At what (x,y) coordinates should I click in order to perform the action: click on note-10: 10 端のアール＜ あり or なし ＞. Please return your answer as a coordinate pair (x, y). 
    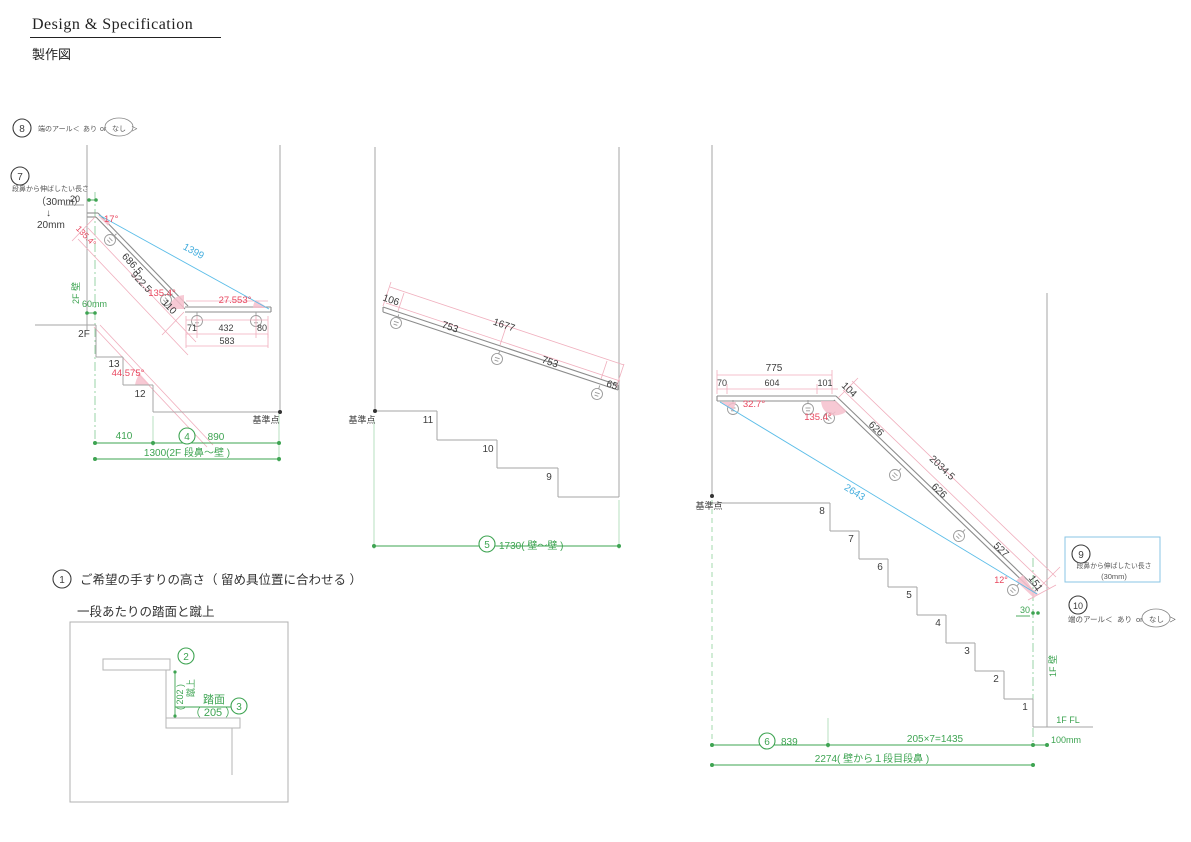
    Looking at the image, I should click on (1122, 611).